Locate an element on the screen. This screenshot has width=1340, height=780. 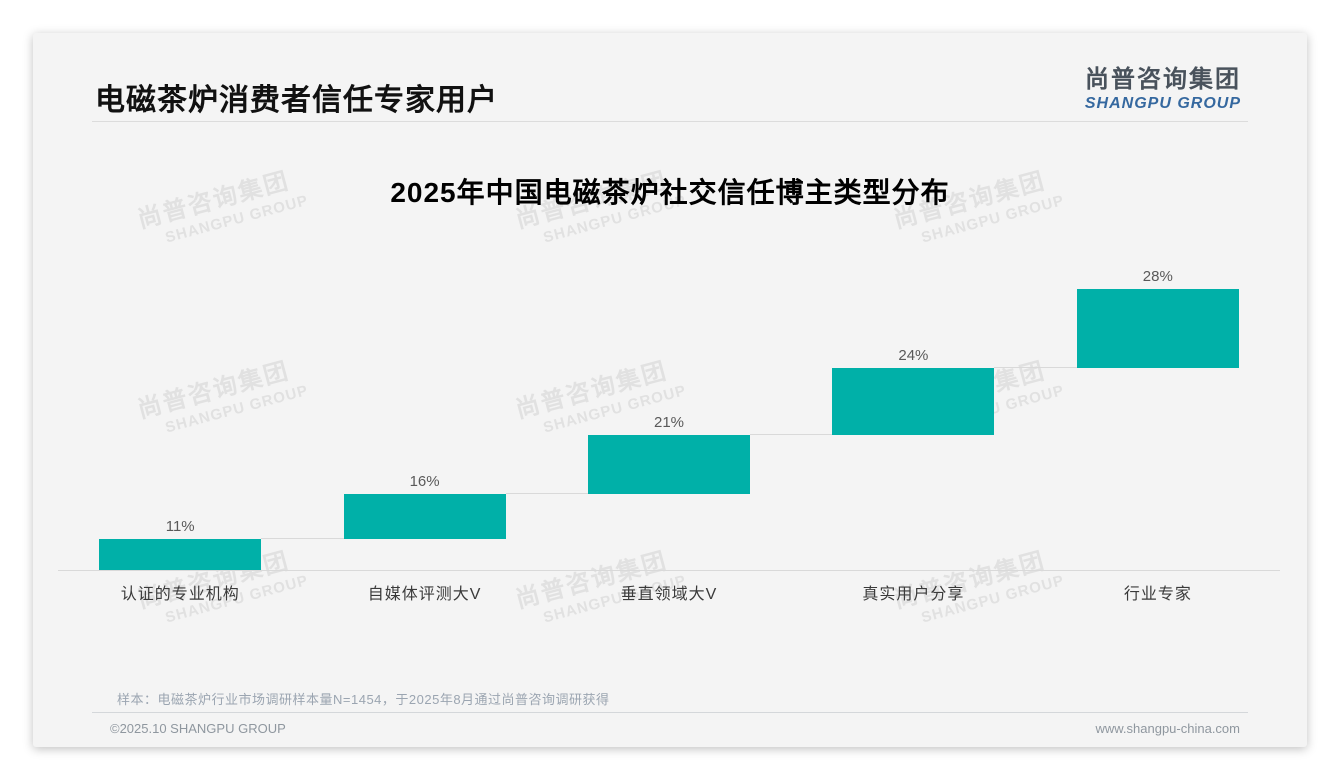
category-label: 真实用户分享 is located at coordinates (913, 594).